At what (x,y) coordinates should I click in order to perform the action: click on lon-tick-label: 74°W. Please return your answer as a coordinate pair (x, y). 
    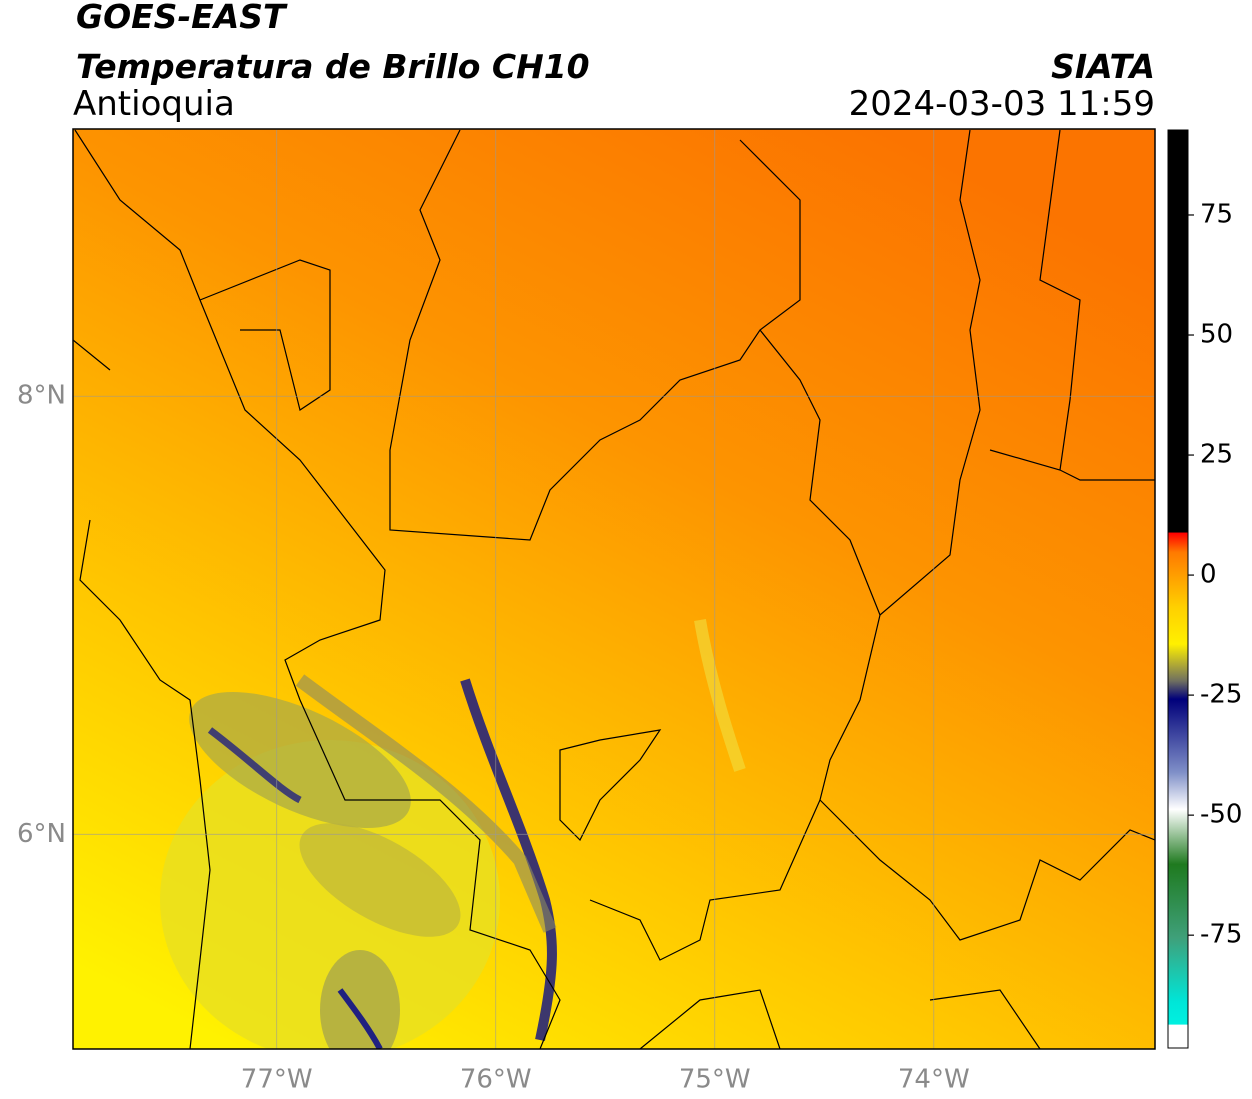
    Looking at the image, I should click on (934, 1080).